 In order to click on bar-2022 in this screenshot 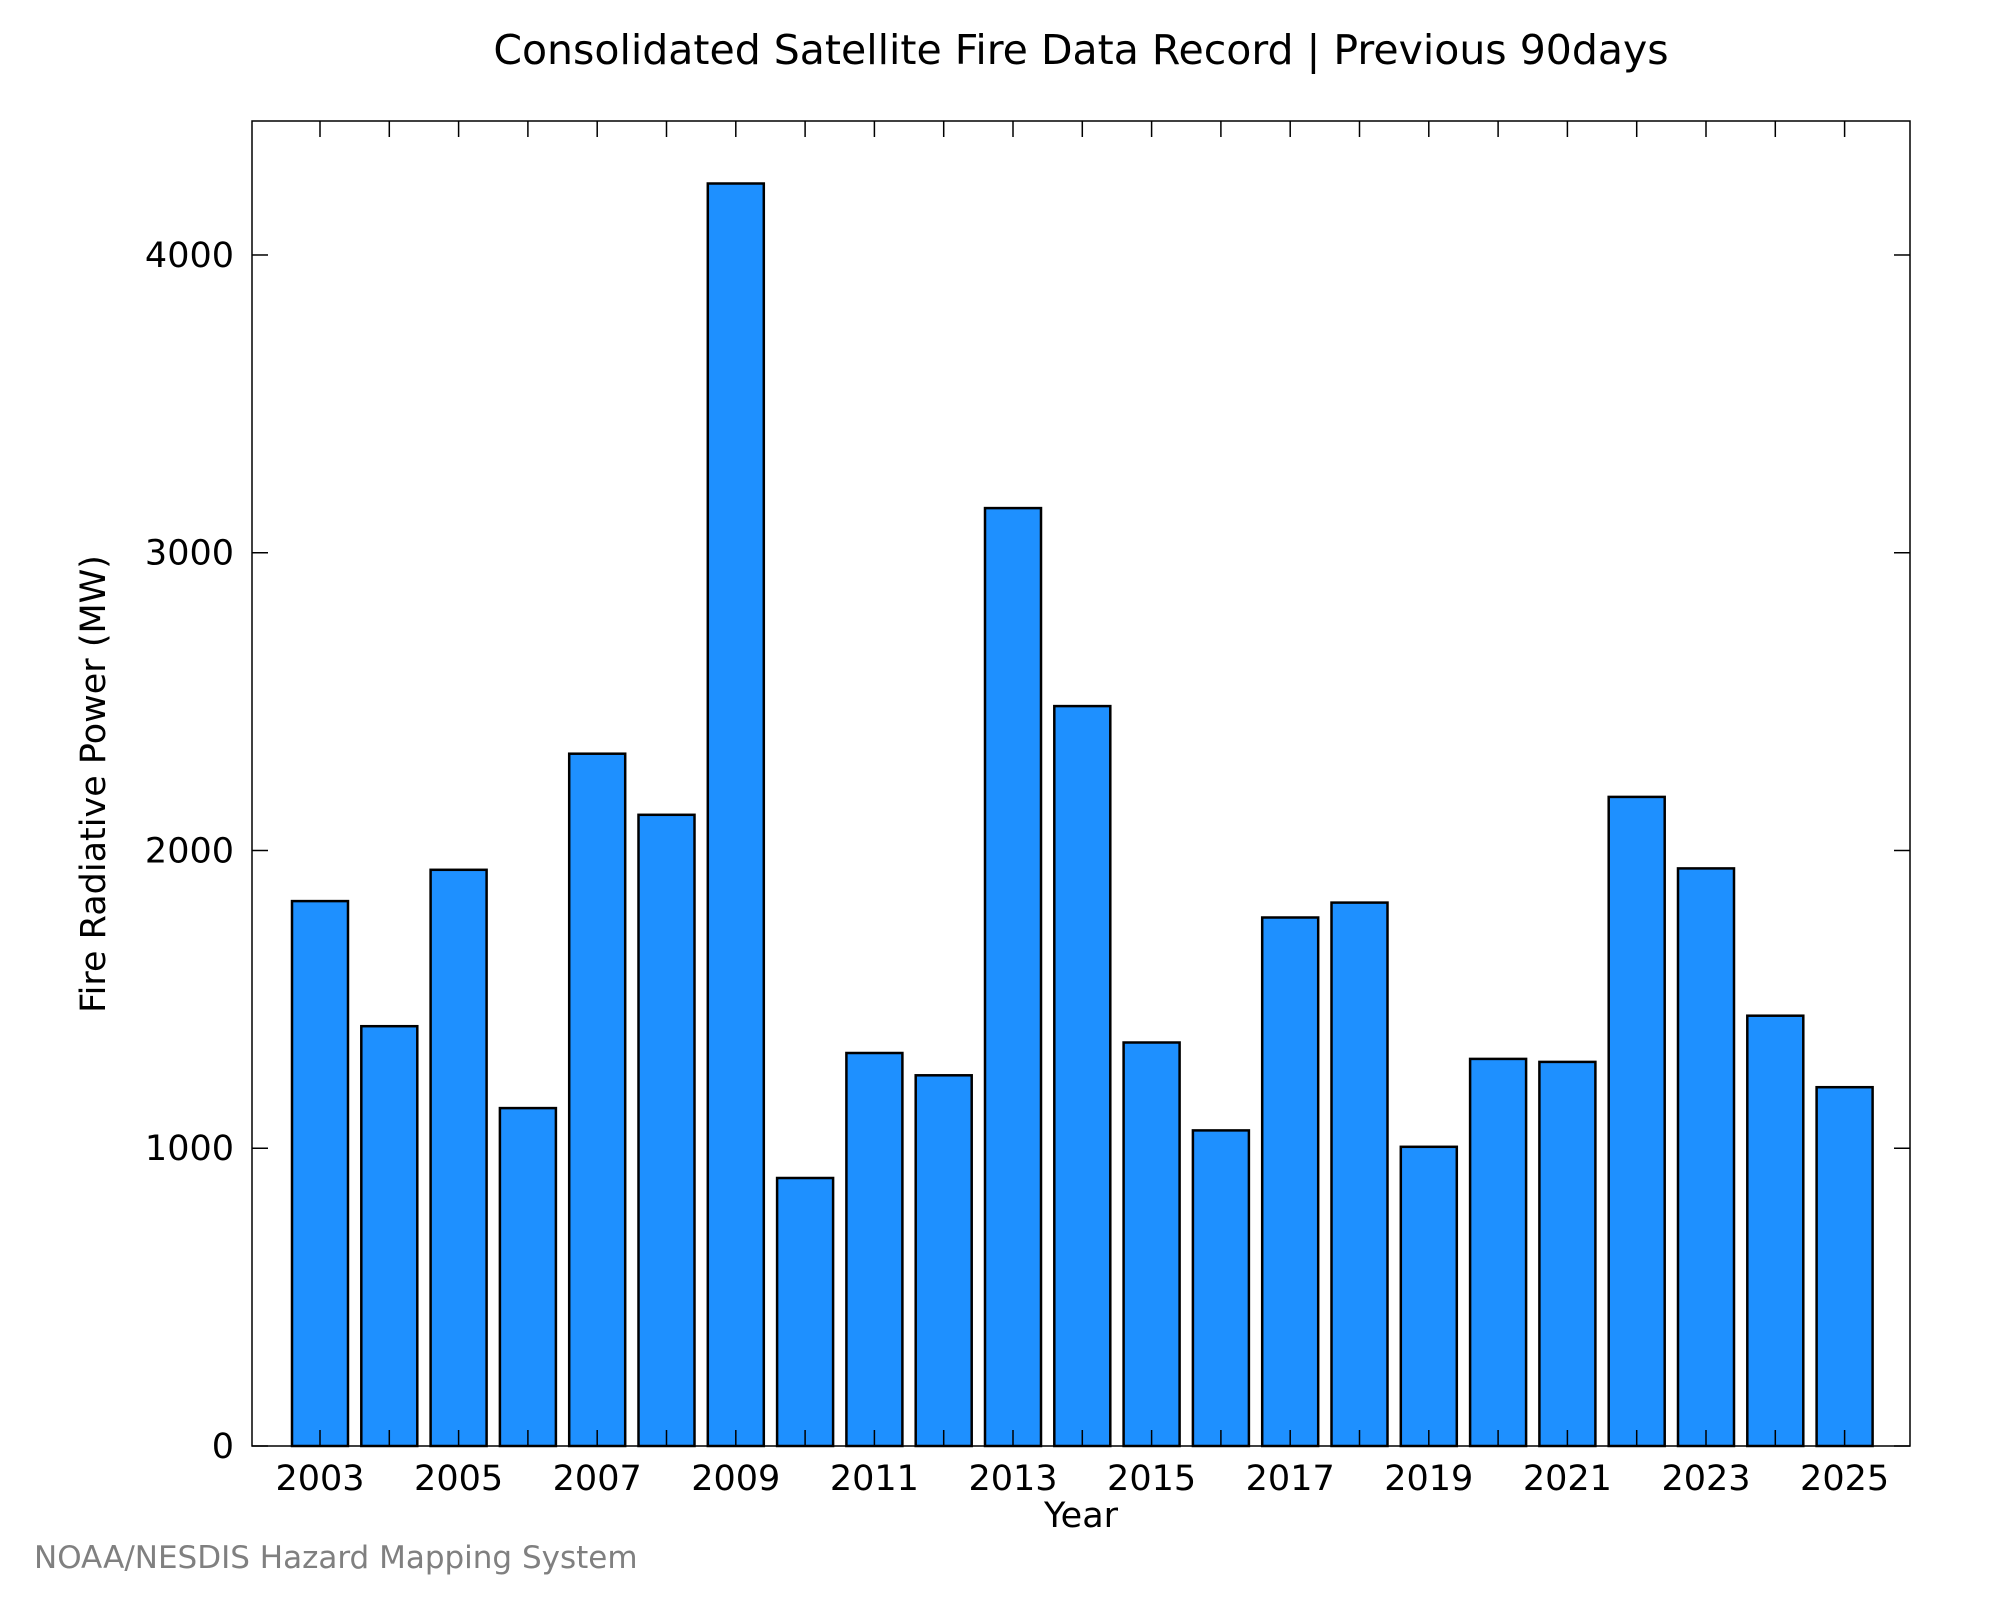, I will do `click(1636, 1121)`.